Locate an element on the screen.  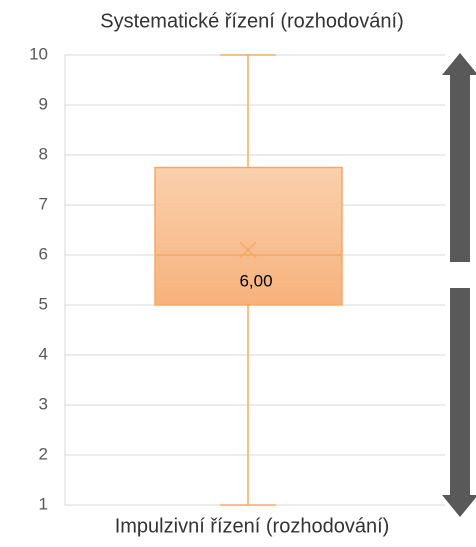
median-label: 6,00 is located at coordinates (255, 280).